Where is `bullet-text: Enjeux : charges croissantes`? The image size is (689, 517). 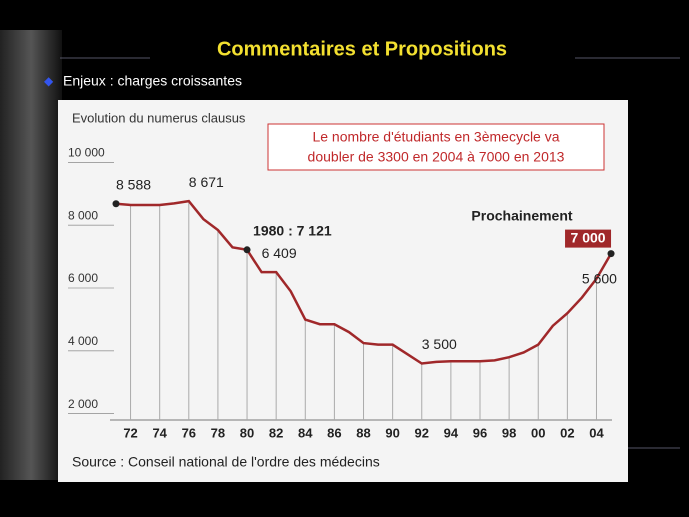
bullet-text: Enjeux : charges croissantes is located at coordinates (152, 81).